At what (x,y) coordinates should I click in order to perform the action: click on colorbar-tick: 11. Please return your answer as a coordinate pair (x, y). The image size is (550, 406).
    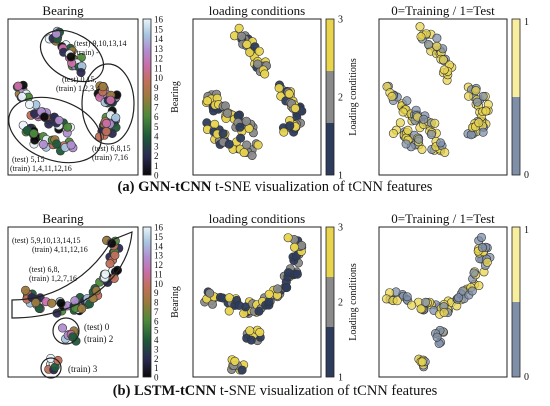
    Looking at the image, I should click on (158, 274).